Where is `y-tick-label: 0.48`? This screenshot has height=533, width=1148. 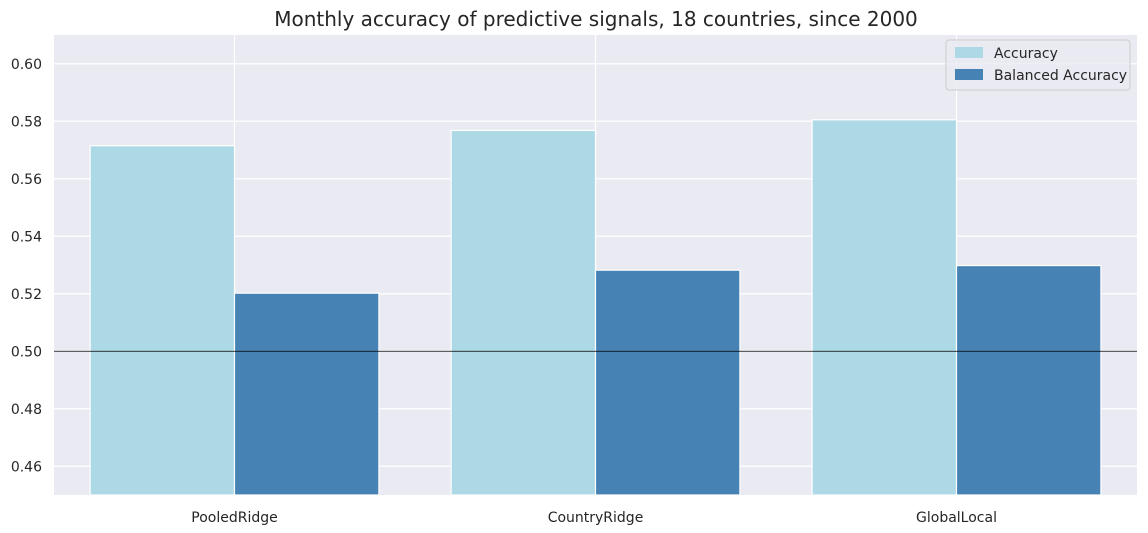 y-tick-label: 0.48 is located at coordinates (26, 410).